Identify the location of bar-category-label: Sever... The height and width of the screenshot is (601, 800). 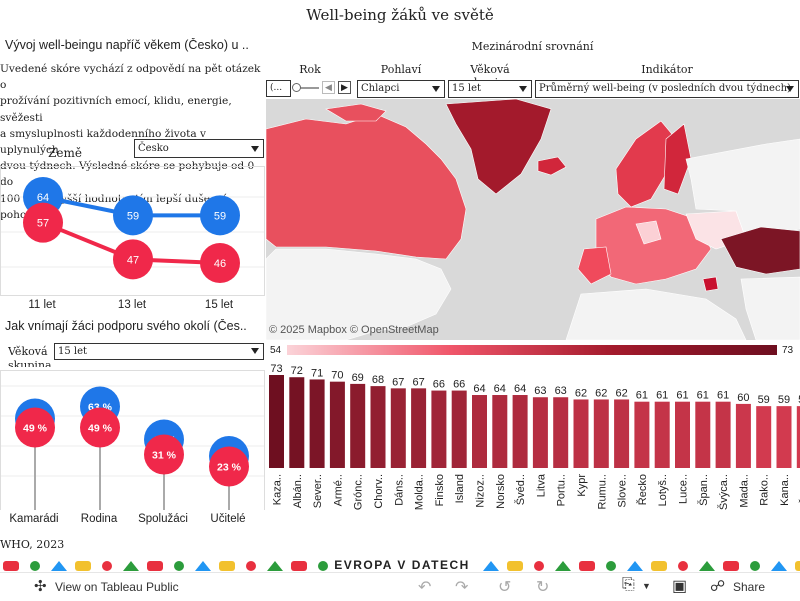
(318, 491).